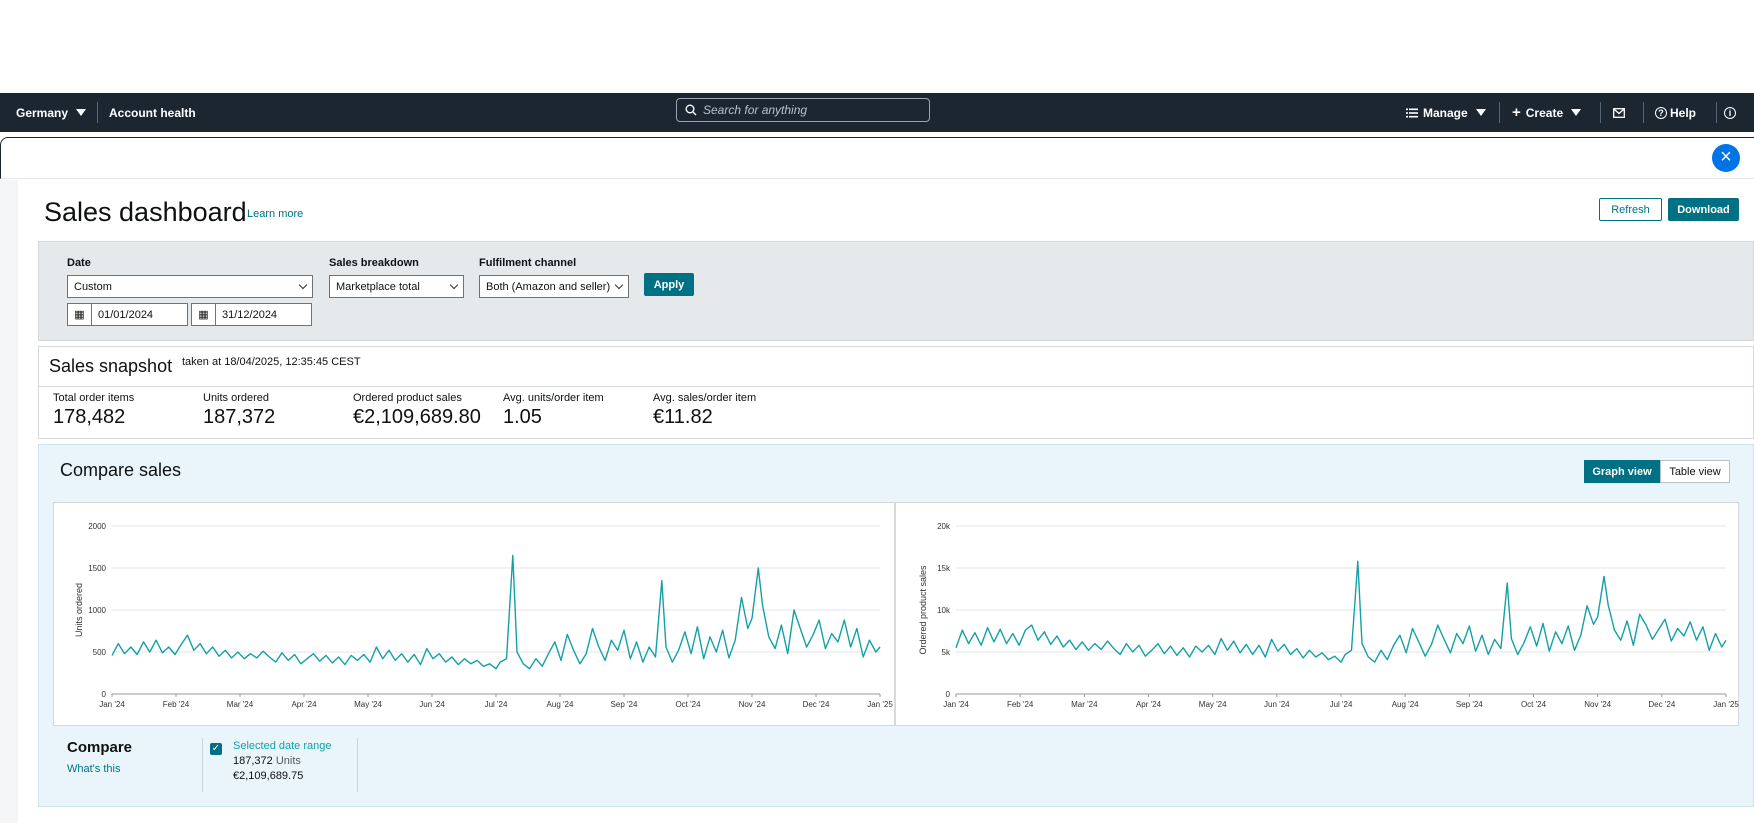 This screenshot has width=1754, height=823. Describe the element at coordinates (253, 761) in the screenshot. I see `units-summary-value: 187,372` at that location.